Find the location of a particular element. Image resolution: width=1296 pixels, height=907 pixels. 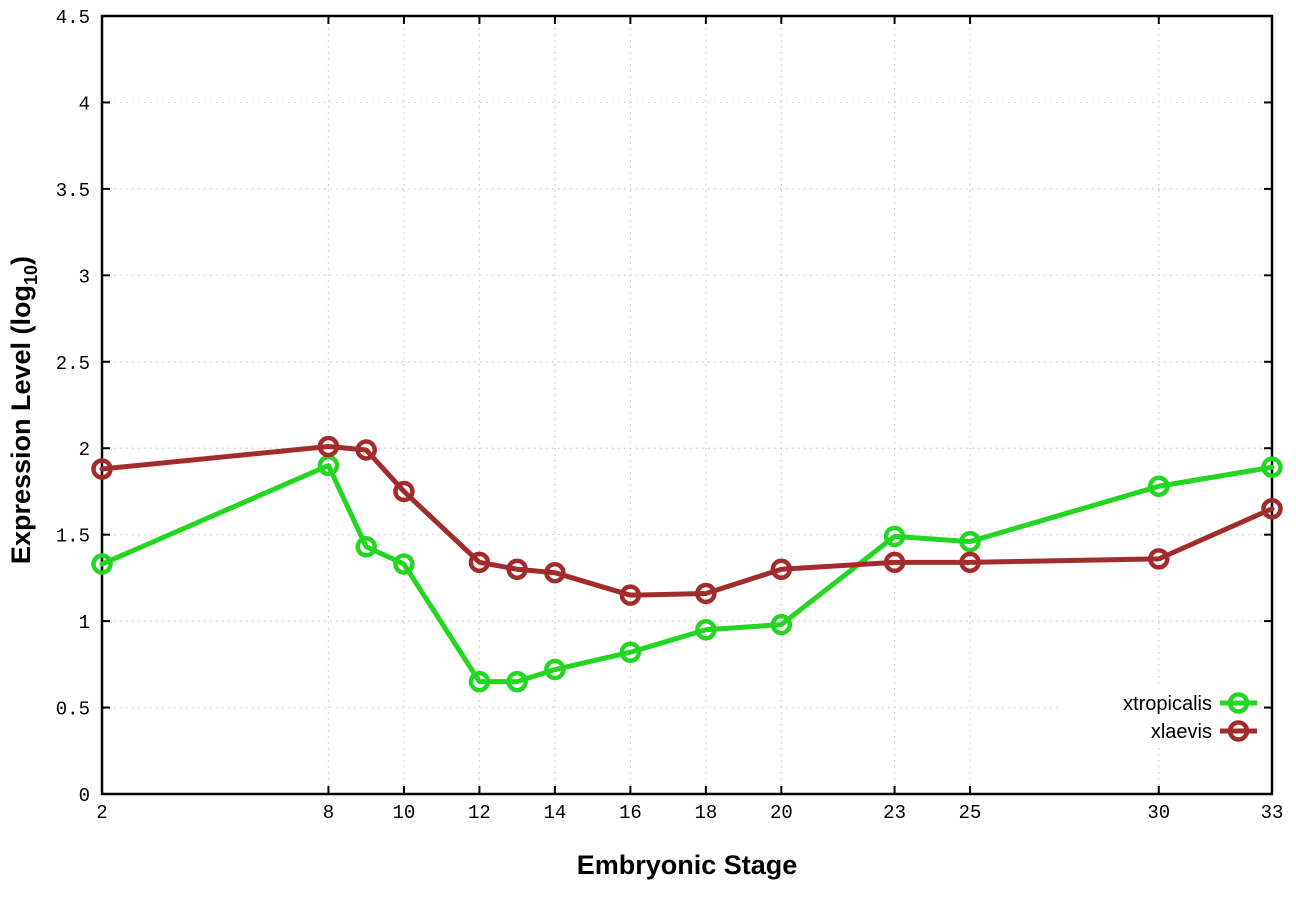

legend-label-xtropicalis: xtropicalis is located at coordinates (1167, 704).